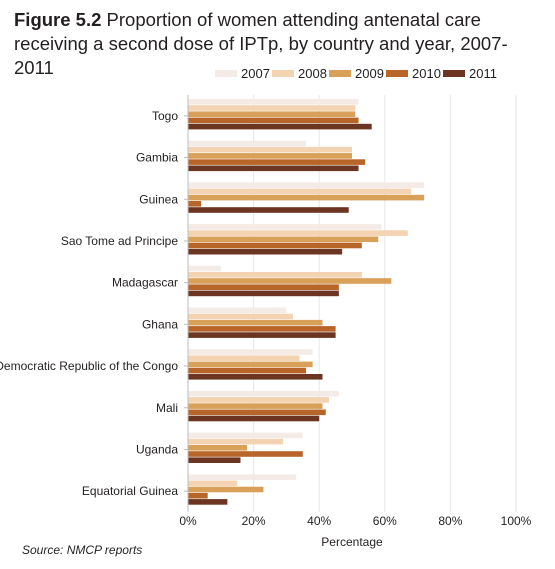 The width and height of the screenshot is (555, 569). I want to click on source-label: Source:, so click(43, 550).